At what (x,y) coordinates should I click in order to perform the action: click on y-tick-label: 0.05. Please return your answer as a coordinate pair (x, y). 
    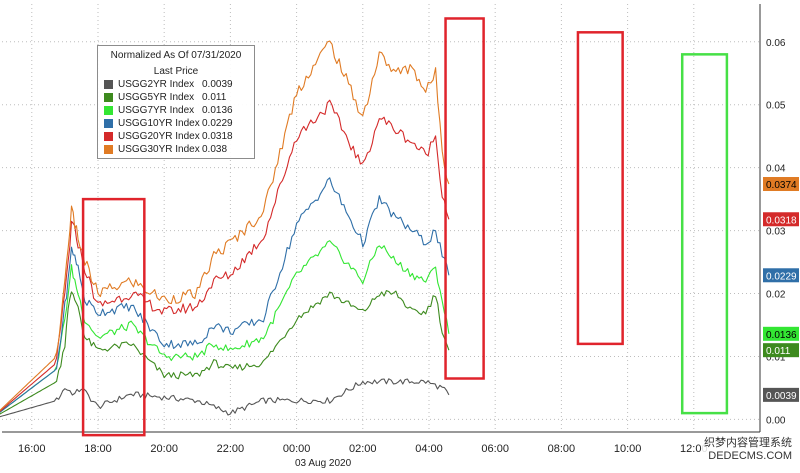
    Looking at the image, I should click on (776, 106).